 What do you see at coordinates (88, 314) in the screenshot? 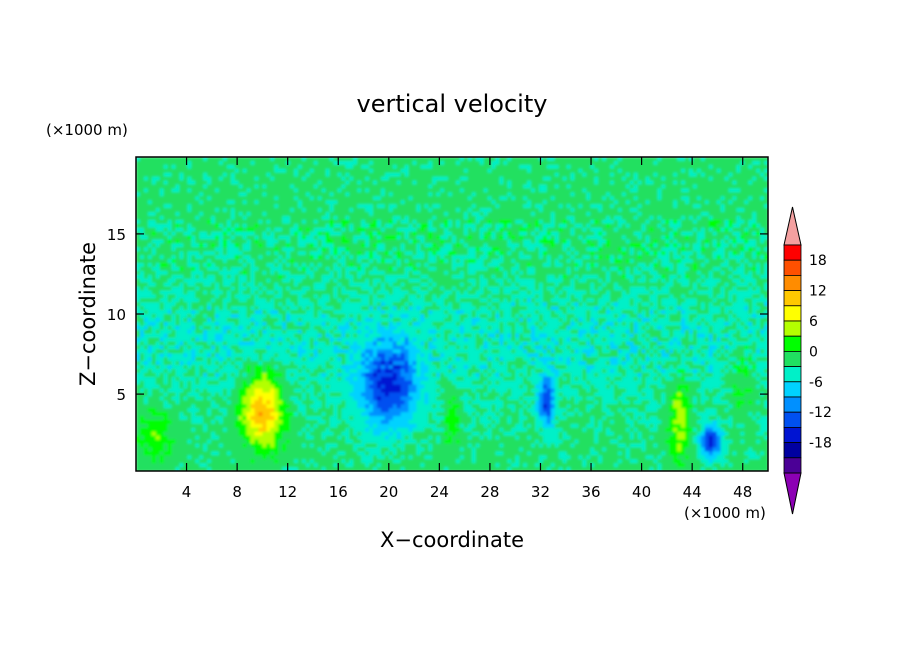
I see `y-axis-label: Z−coordinate` at bounding box center [88, 314].